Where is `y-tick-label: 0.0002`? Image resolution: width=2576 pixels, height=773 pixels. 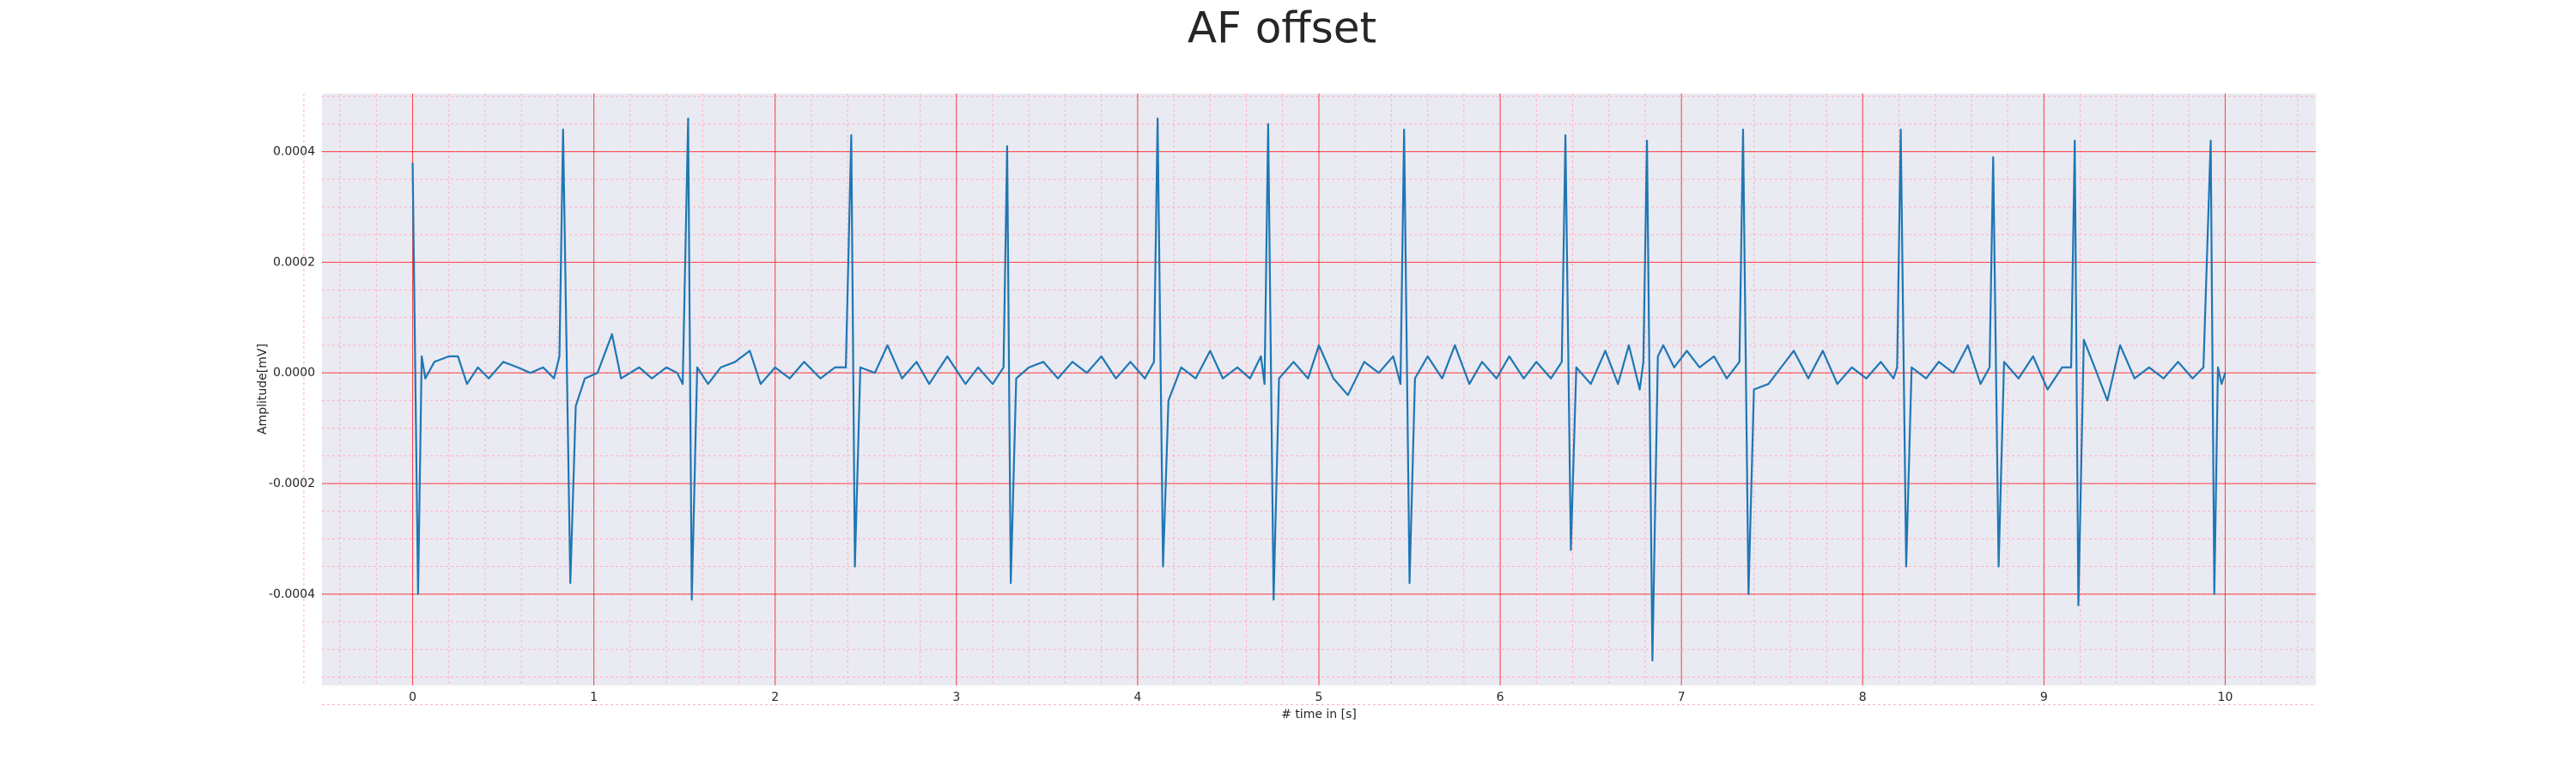 y-tick-label: 0.0002 is located at coordinates (294, 262).